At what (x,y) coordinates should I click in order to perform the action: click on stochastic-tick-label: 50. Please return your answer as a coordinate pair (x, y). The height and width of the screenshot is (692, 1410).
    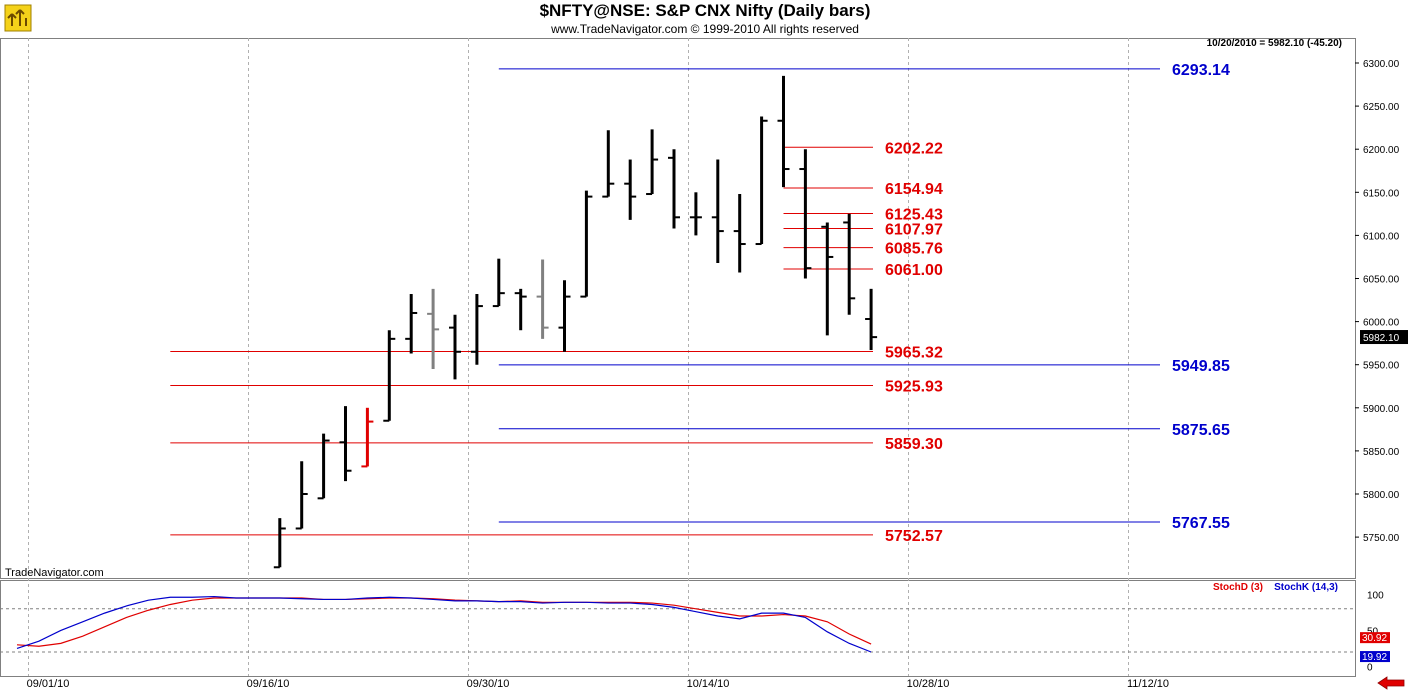
    Looking at the image, I should click on (1373, 631).